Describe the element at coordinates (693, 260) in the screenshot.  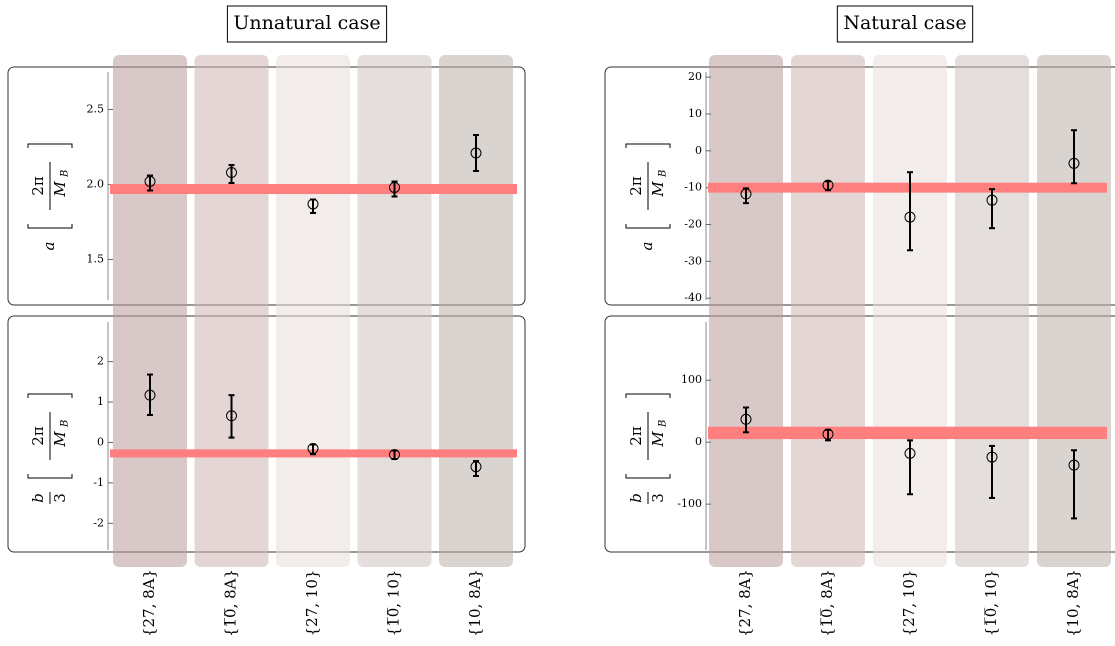
I see `y-tick-label: -30` at that location.